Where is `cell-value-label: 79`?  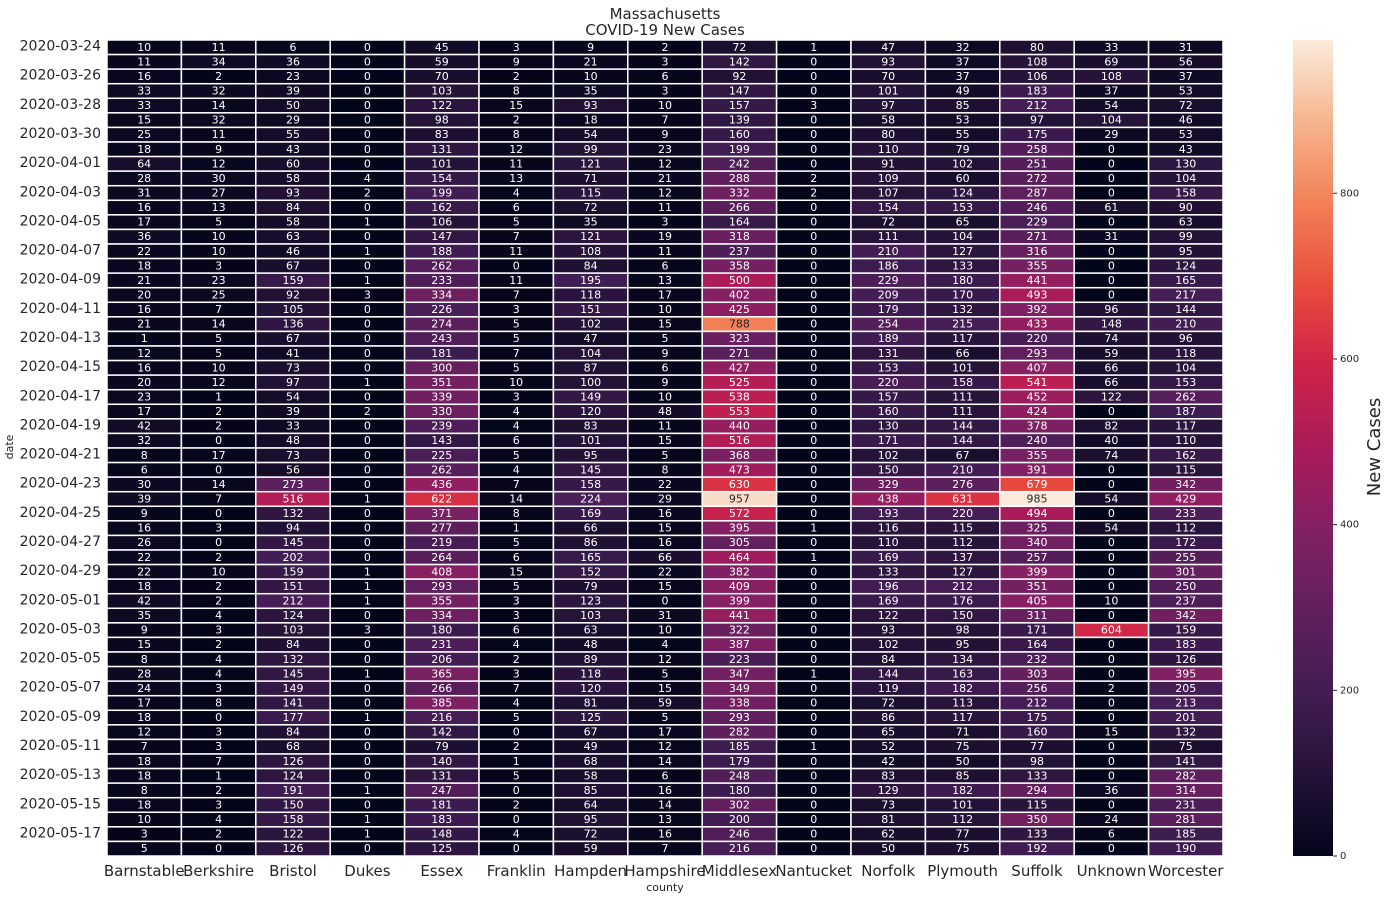
cell-value-label: 79 is located at coordinates (442, 746).